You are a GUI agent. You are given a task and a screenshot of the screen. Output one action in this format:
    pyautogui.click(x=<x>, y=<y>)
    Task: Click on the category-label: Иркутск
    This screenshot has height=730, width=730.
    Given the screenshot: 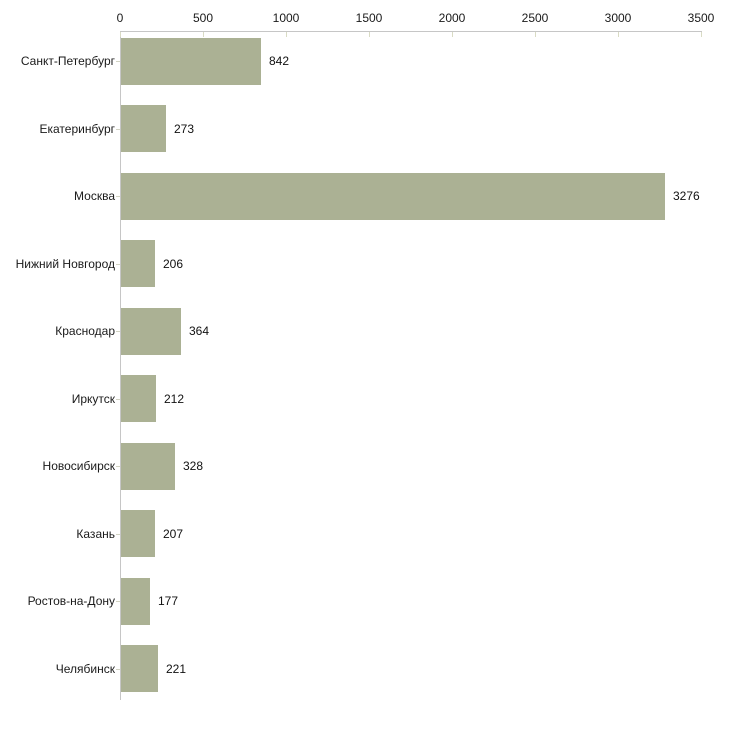 What is the action you would take?
    pyautogui.click(x=93, y=399)
    